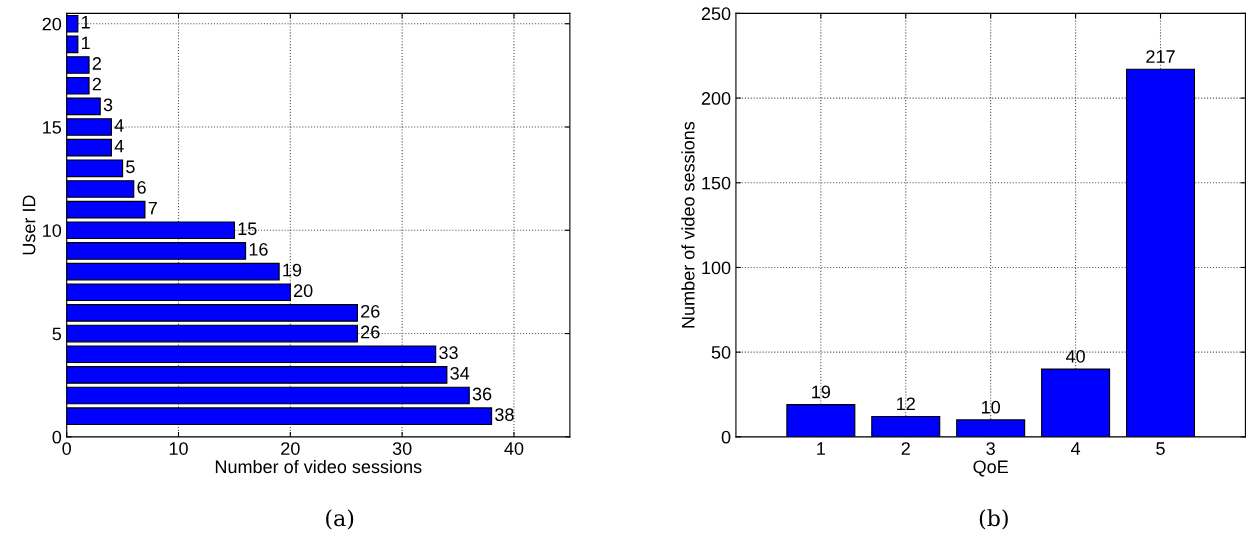 The width and height of the screenshot is (1258, 536). Describe the element at coordinates (448, 353) in the screenshot. I see `data-label: 33` at that location.